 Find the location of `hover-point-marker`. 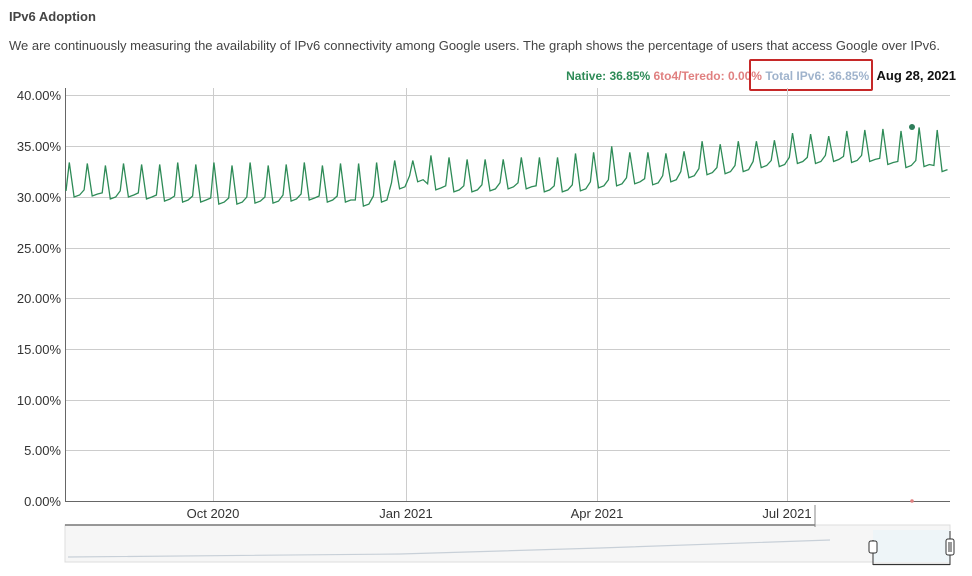

hover-point-marker is located at coordinates (912, 127).